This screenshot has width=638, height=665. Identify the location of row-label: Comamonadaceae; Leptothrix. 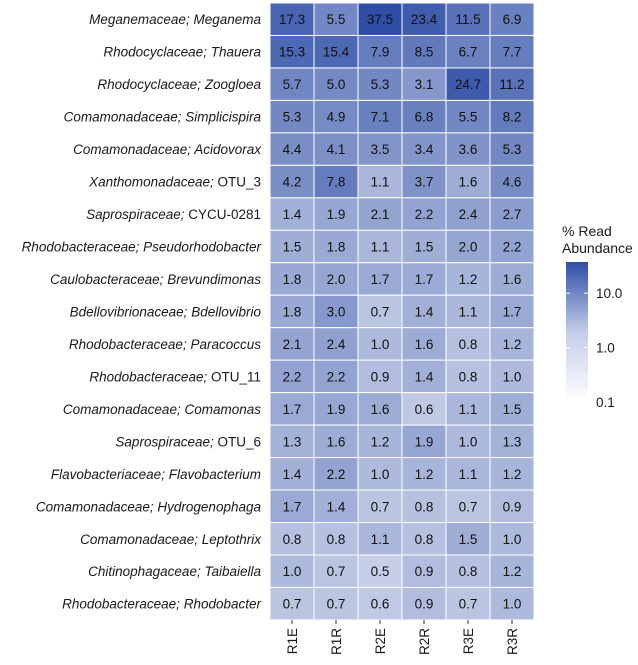
(171, 539).